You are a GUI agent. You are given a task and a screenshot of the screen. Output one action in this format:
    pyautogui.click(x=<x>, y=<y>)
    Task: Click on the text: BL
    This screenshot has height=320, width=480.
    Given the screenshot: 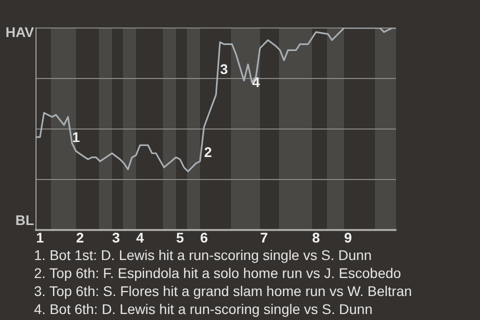 What is the action you would take?
    pyautogui.click(x=24, y=220)
    